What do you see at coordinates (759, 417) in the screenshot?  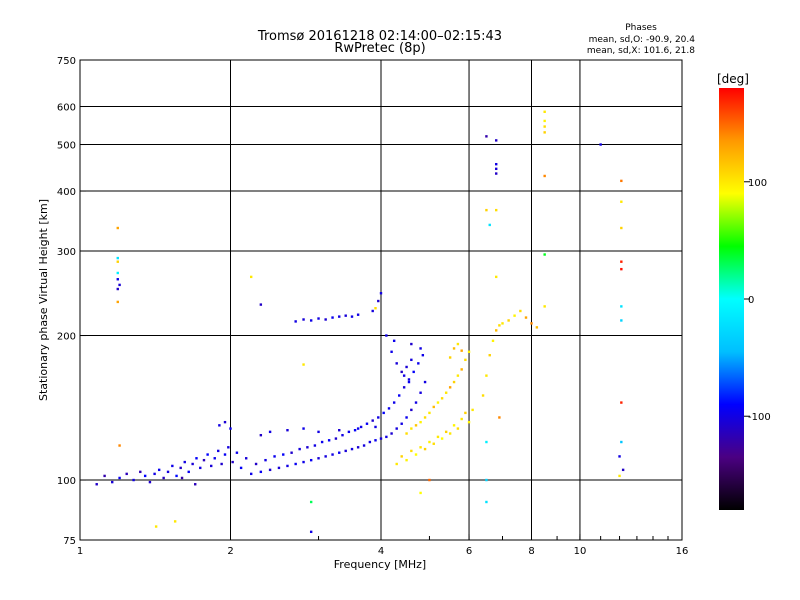 I see `colorbar-tick-label: -100` at bounding box center [759, 417].